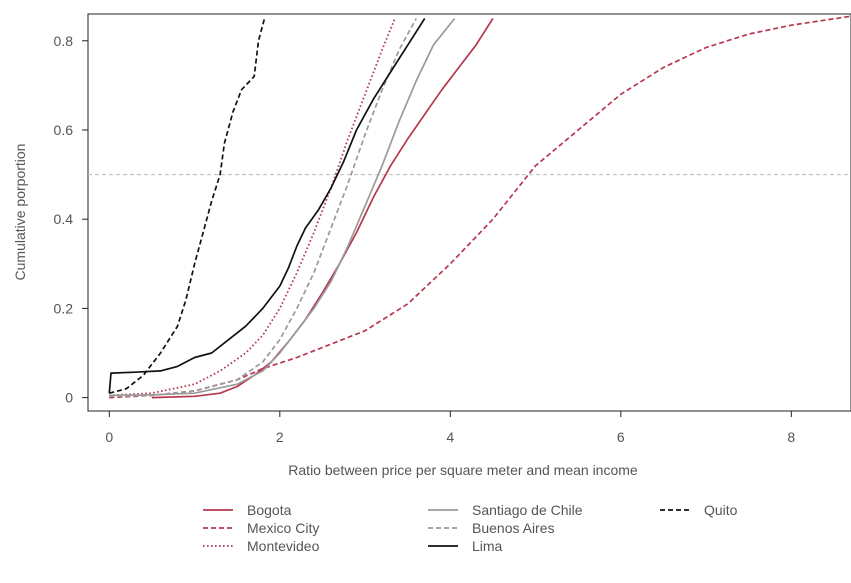  Describe the element at coordinates (527, 510) in the screenshot. I see `legend-label-santiago-de-chile: Santiago de Chile` at that location.